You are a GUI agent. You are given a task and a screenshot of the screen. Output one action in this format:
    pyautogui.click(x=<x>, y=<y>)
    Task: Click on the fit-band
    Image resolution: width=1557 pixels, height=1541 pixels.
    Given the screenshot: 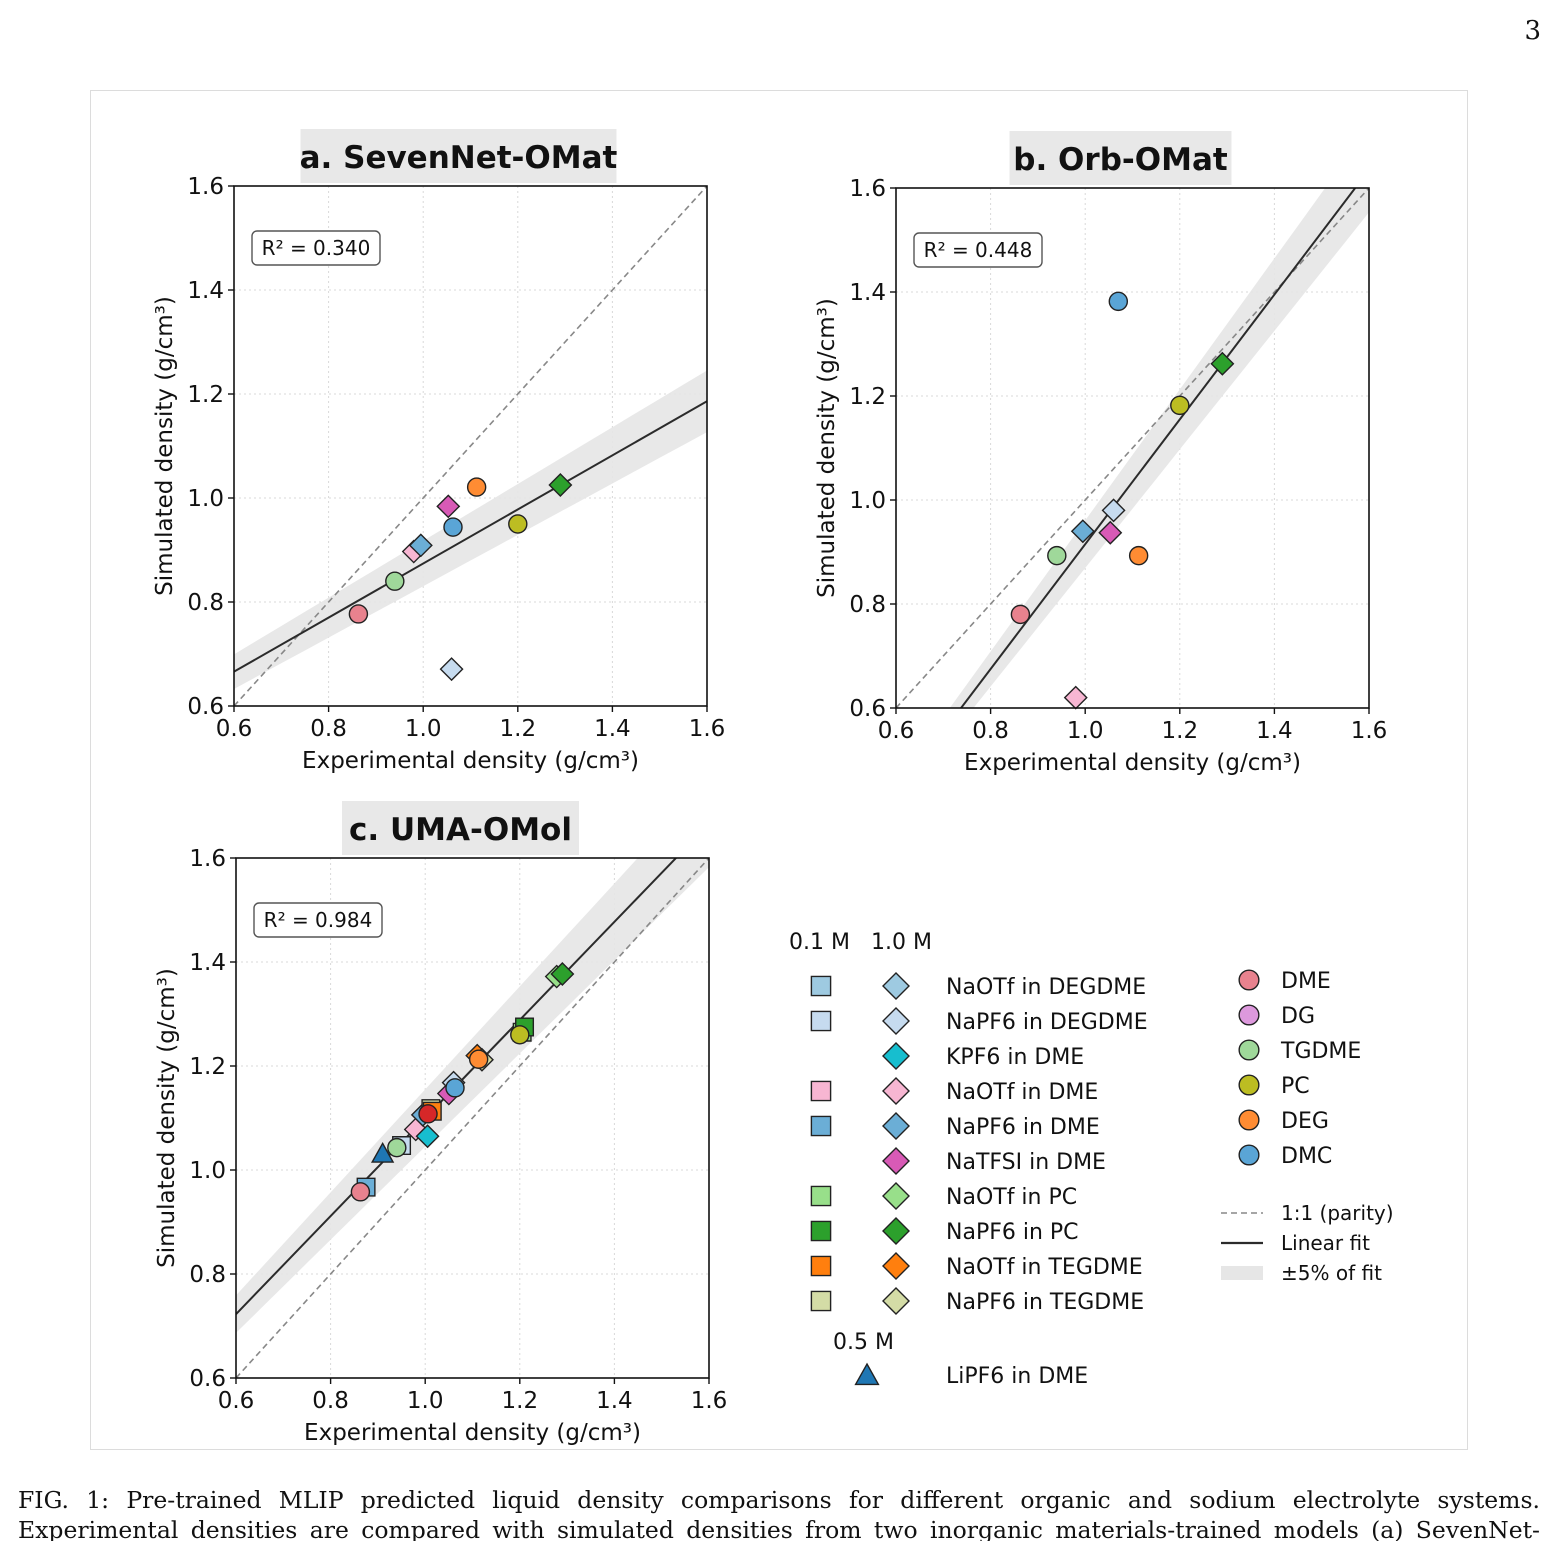 What is the action you would take?
    pyautogui.click(x=1159, y=448)
    